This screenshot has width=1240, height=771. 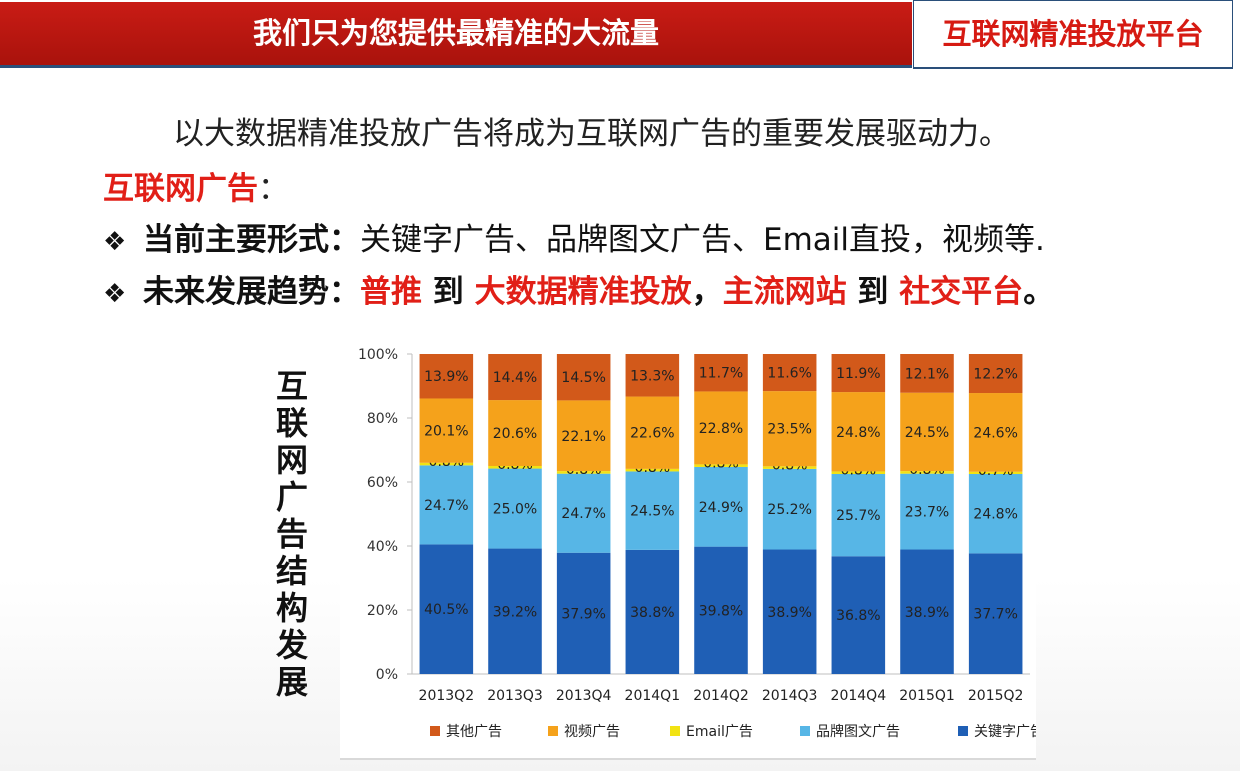 What do you see at coordinates (391, 292) in the screenshot?
I see `trend-push: 普推` at bounding box center [391, 292].